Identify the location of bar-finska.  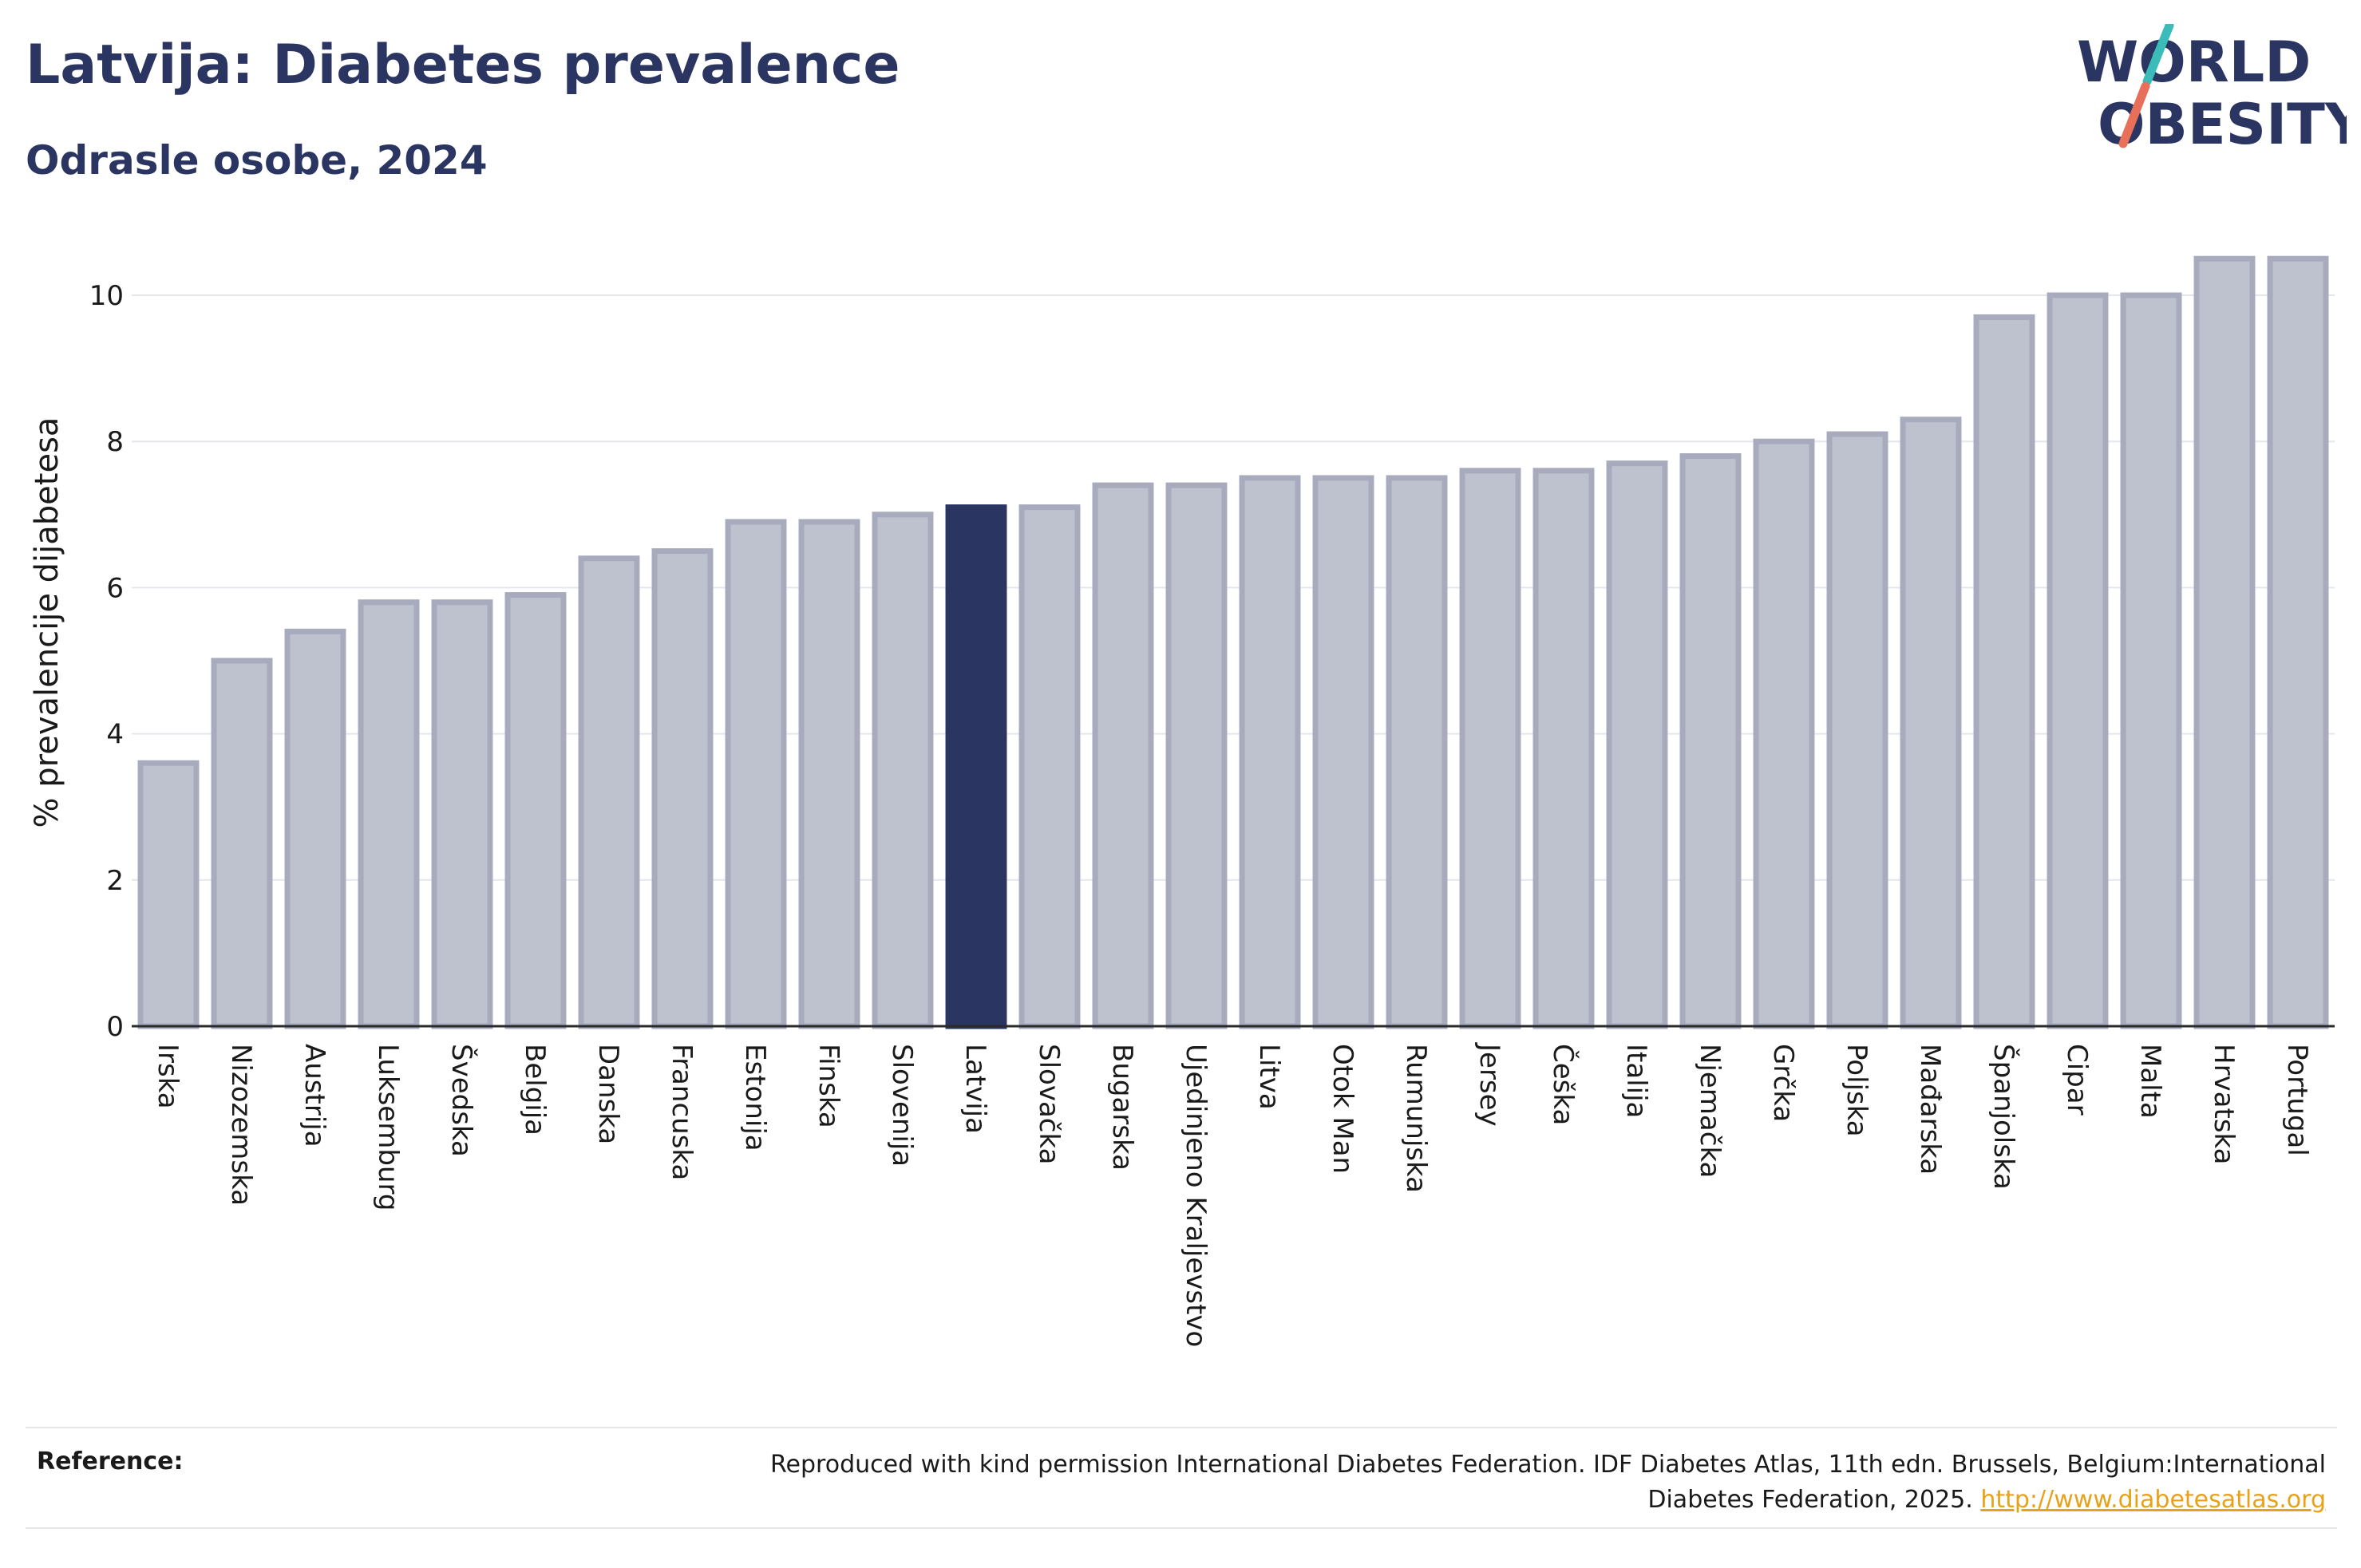
(829, 774).